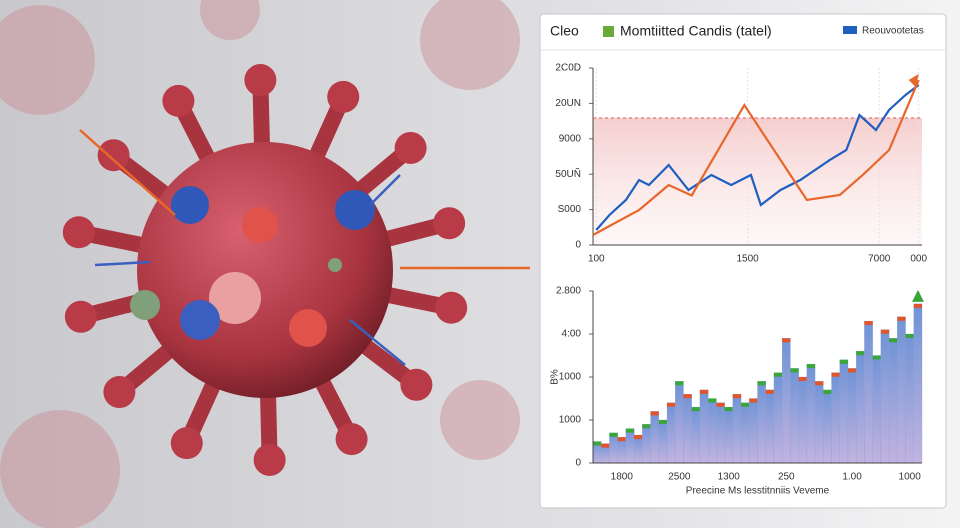 The height and width of the screenshot is (528, 960). Describe the element at coordinates (696, 31) in the screenshot. I see `legend-label: Momtiitted Candis (tatel)` at that location.